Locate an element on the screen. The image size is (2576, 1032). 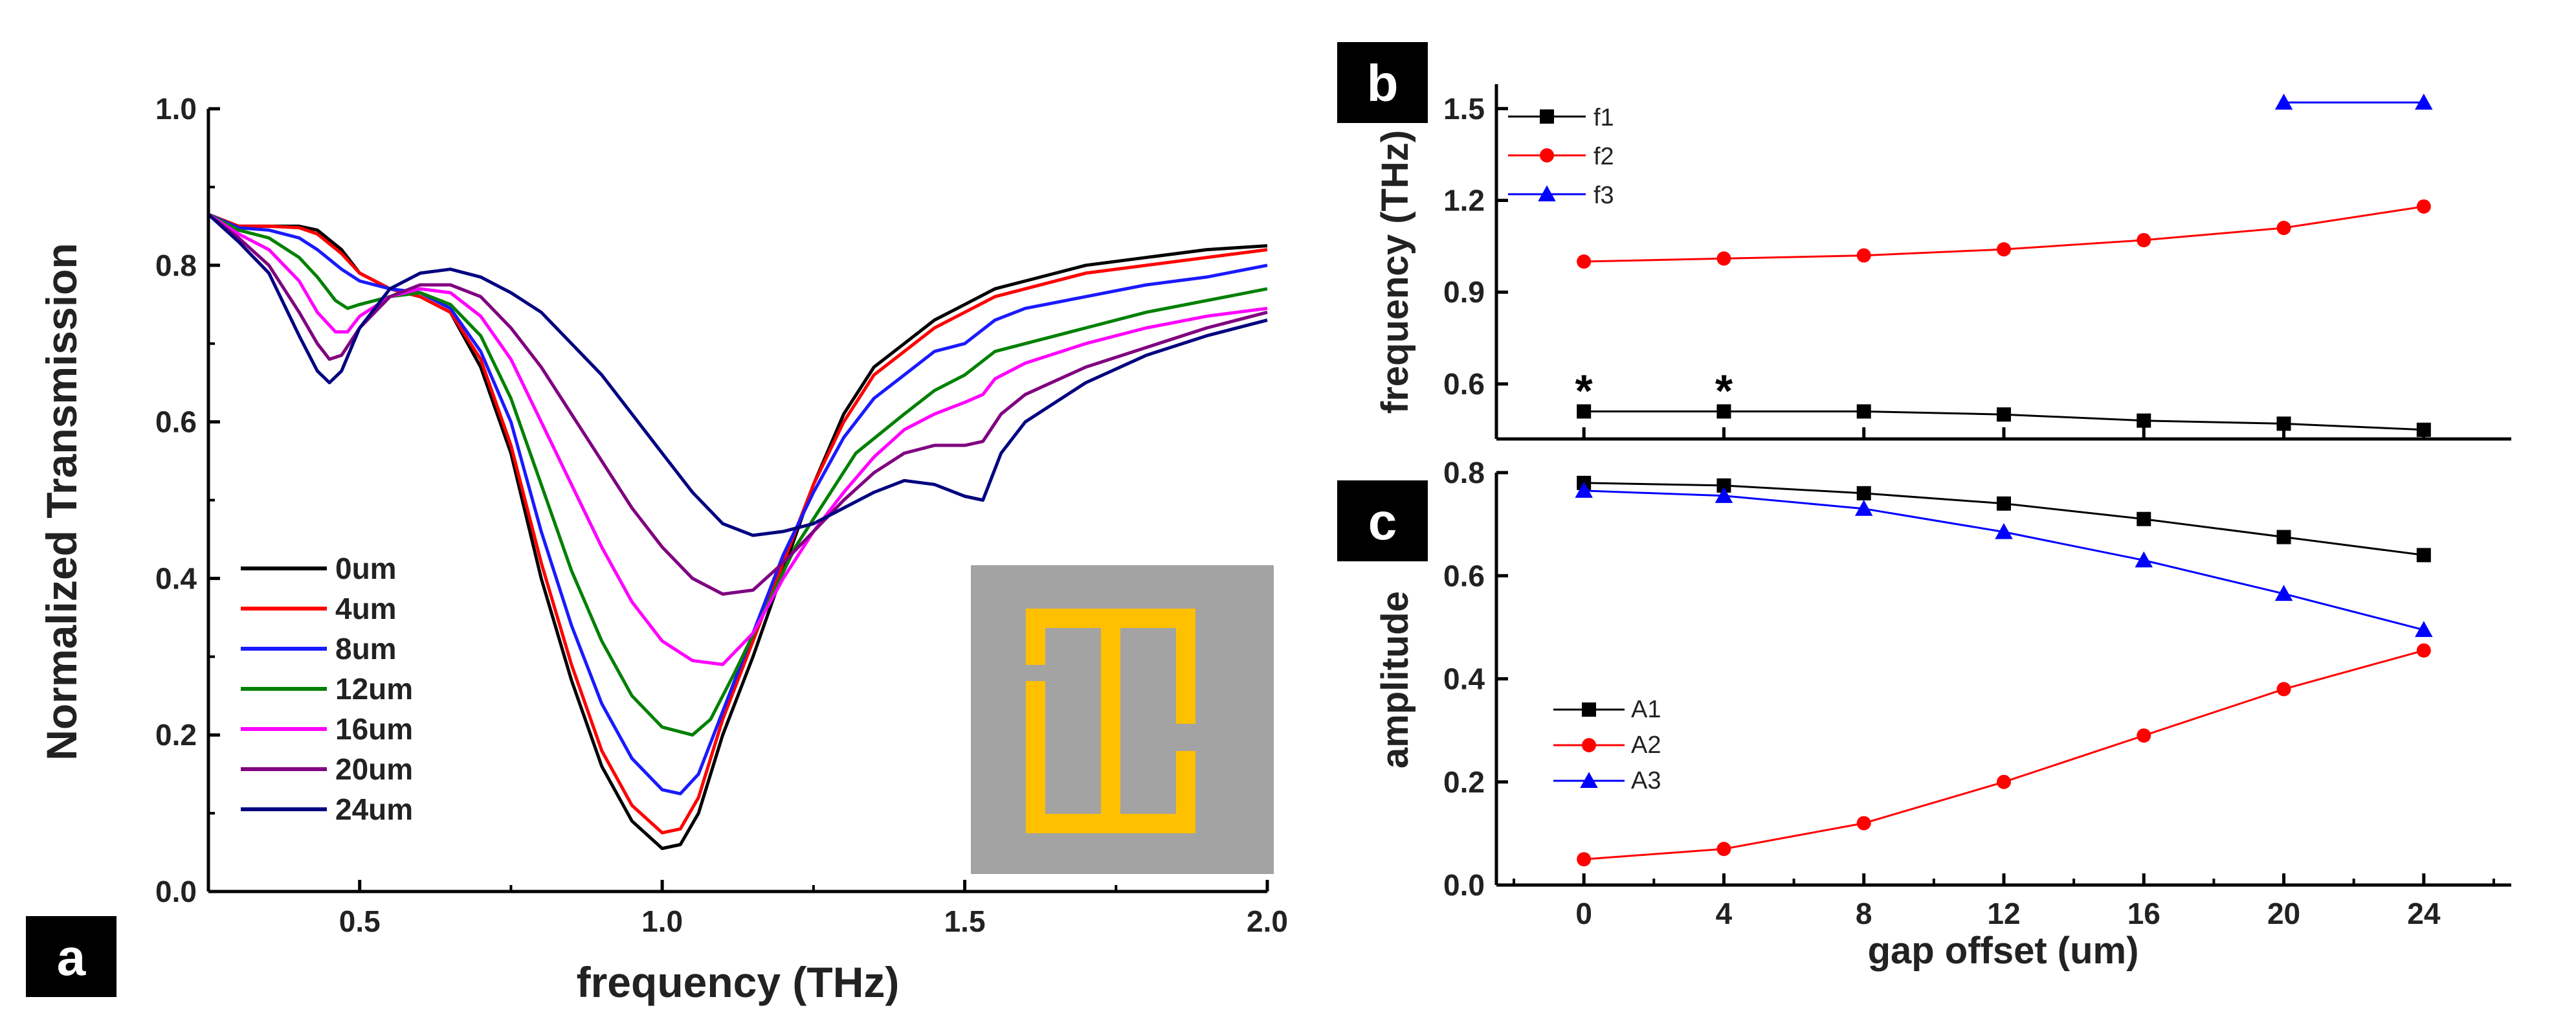
panel-a-legend: 0um 4um 8um 12um 16um 20um 24um is located at coordinates (327, 689).